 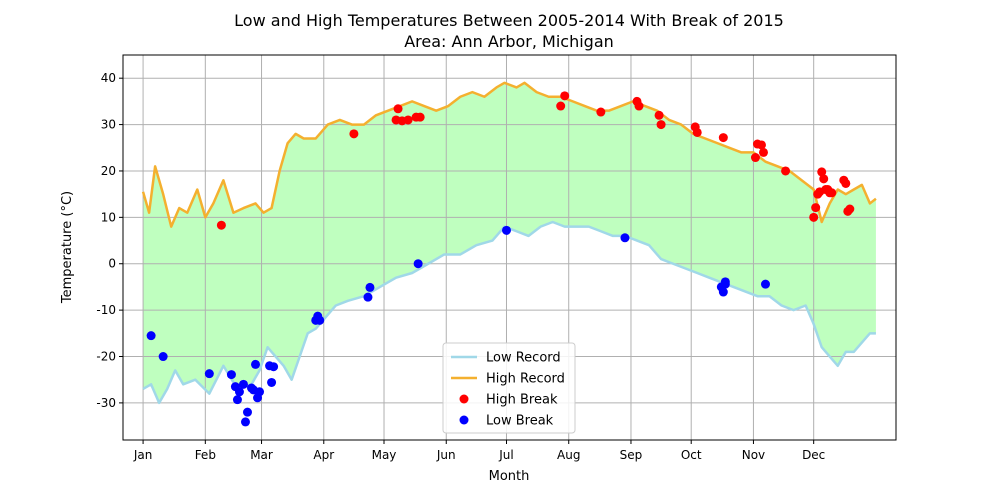 I want to click on y-tick-label: 10, so click(x=108, y=217).